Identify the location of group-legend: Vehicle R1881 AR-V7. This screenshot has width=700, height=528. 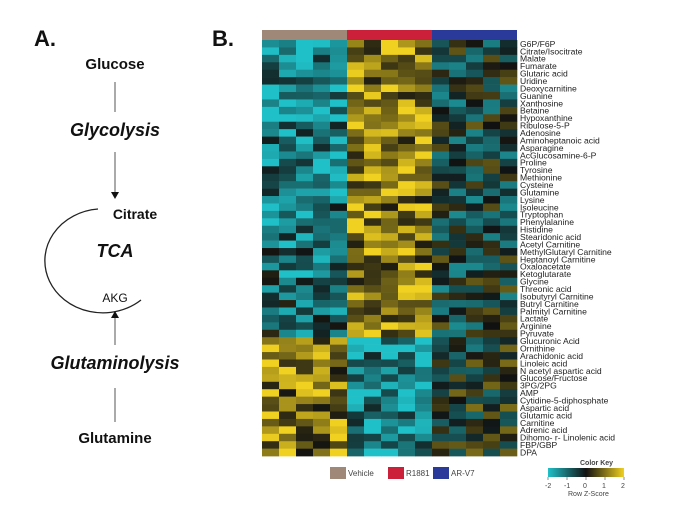
(402, 473).